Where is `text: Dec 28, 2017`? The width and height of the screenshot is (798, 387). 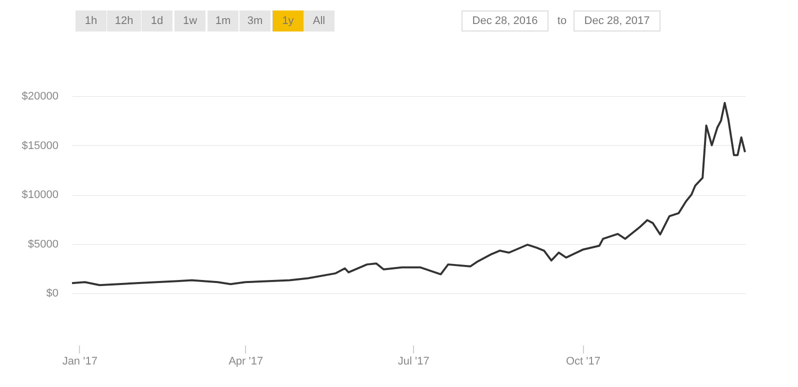
text: Dec 28, 2017 is located at coordinates (617, 21).